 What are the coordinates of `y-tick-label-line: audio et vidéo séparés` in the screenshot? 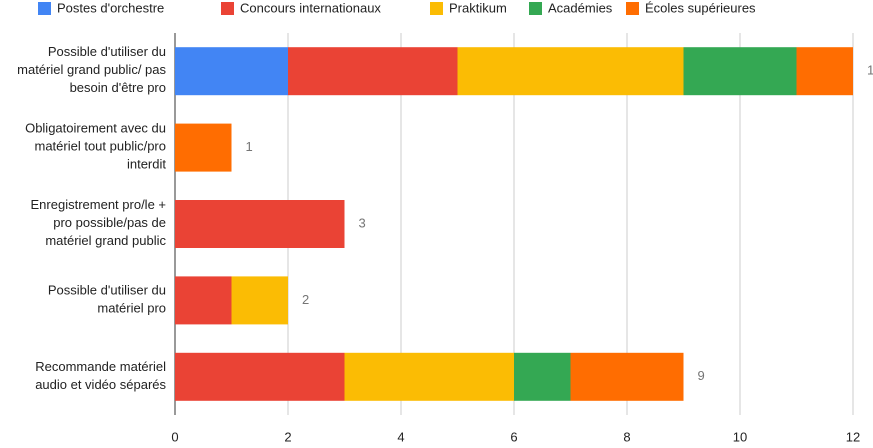 It's located at (100, 384).